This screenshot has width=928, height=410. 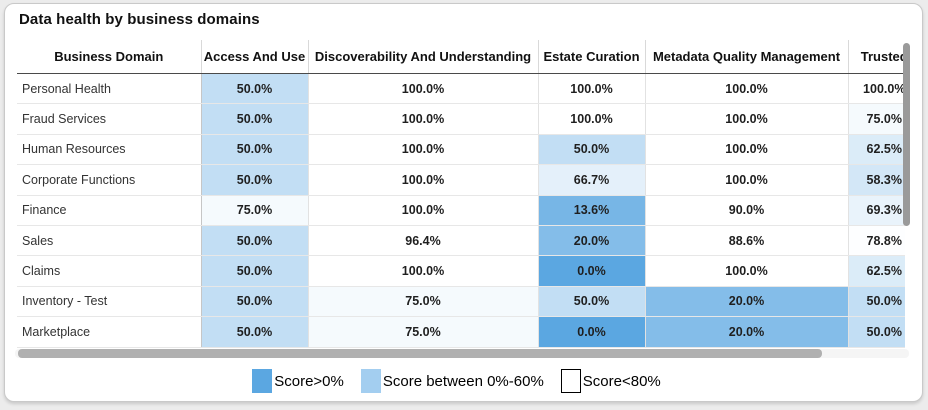 I want to click on column-header-business-domain: Business Domain, so click(x=109, y=57).